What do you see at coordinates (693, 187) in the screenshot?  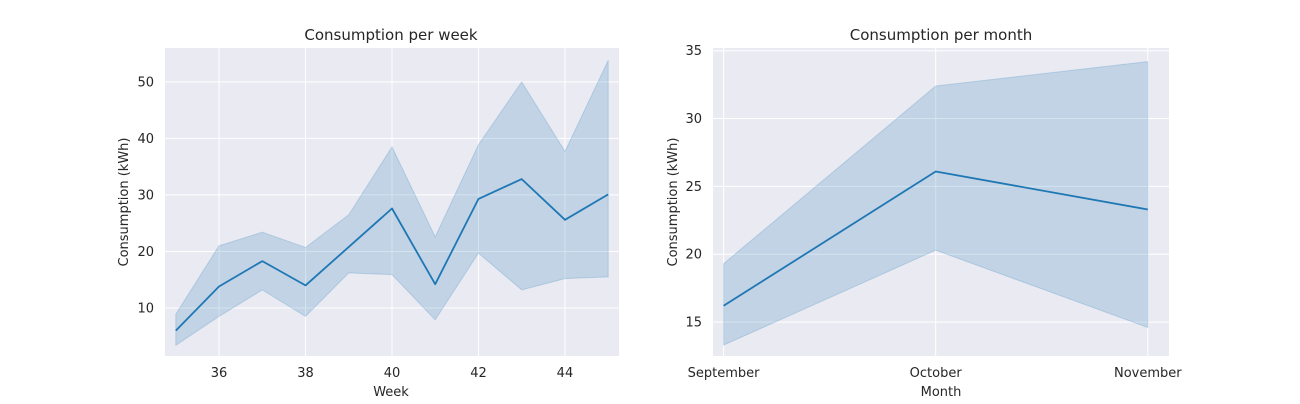 I see `y-tick-label: 25` at bounding box center [693, 187].